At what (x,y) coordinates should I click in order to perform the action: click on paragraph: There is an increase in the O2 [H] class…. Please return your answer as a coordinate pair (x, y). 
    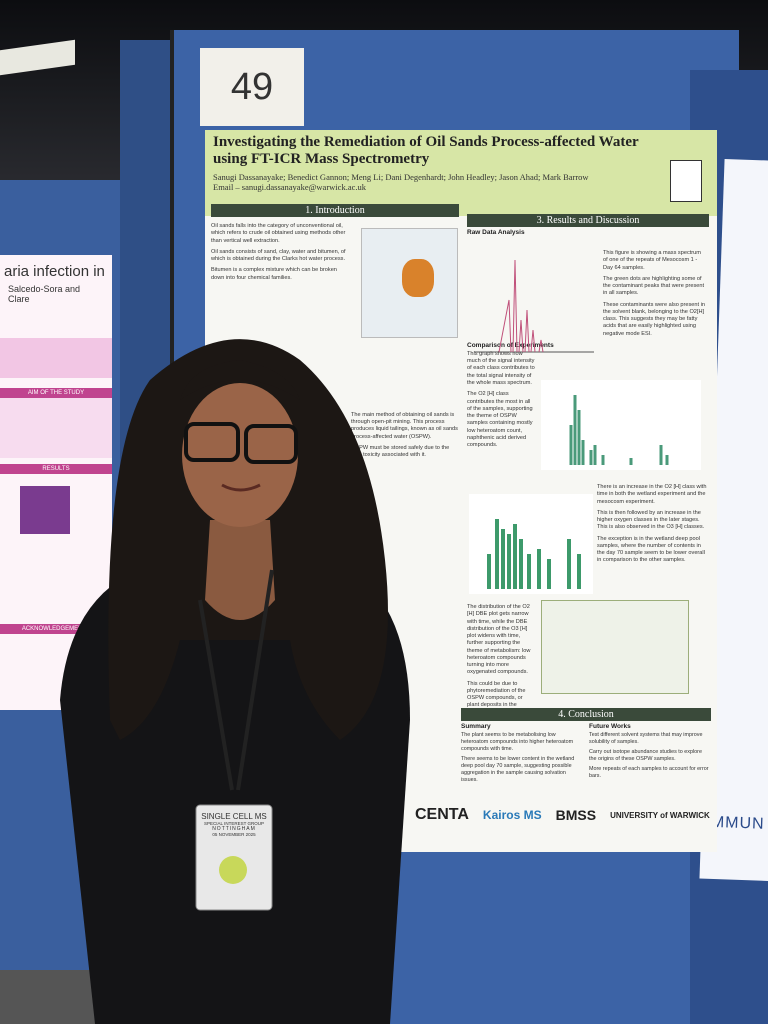
    Looking at the image, I should click on (652, 494).